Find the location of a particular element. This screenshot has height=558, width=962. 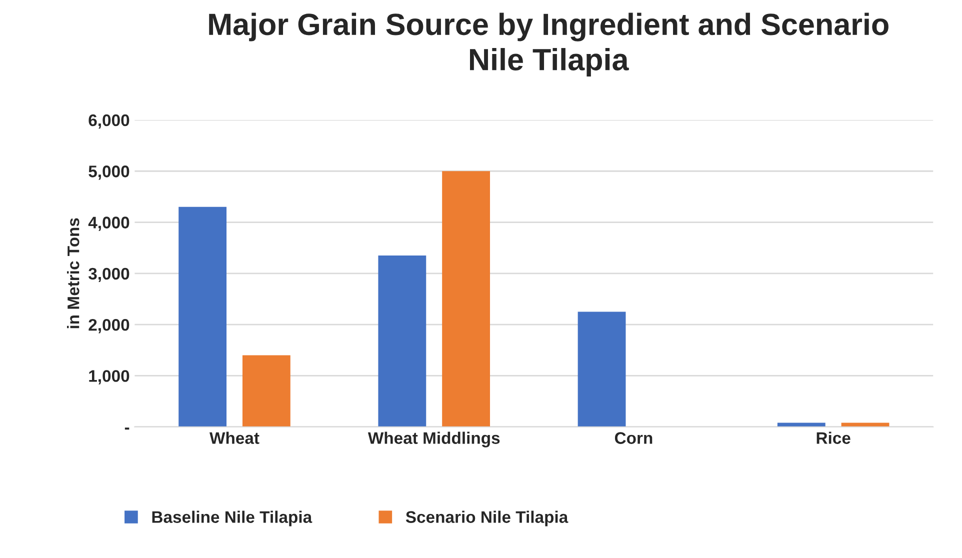

y-tick-label: 1,000 is located at coordinates (109, 377).